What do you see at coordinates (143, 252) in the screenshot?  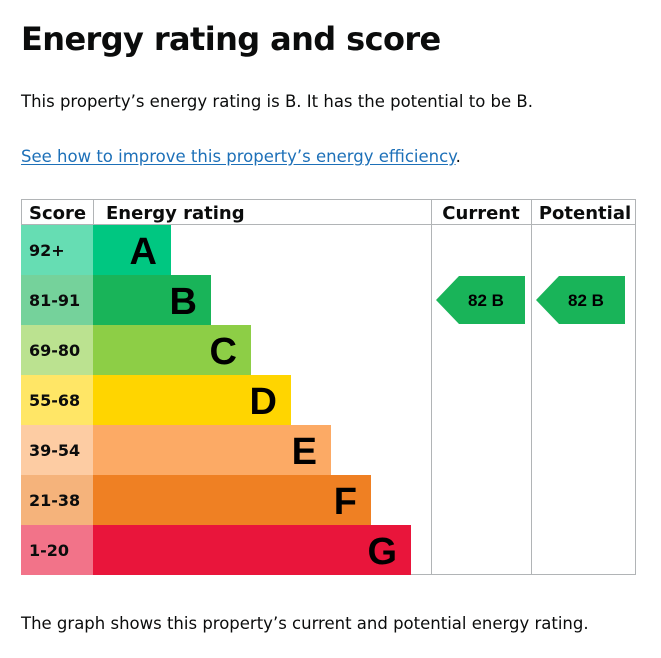 I see `band-letter-a: A` at bounding box center [143, 252].